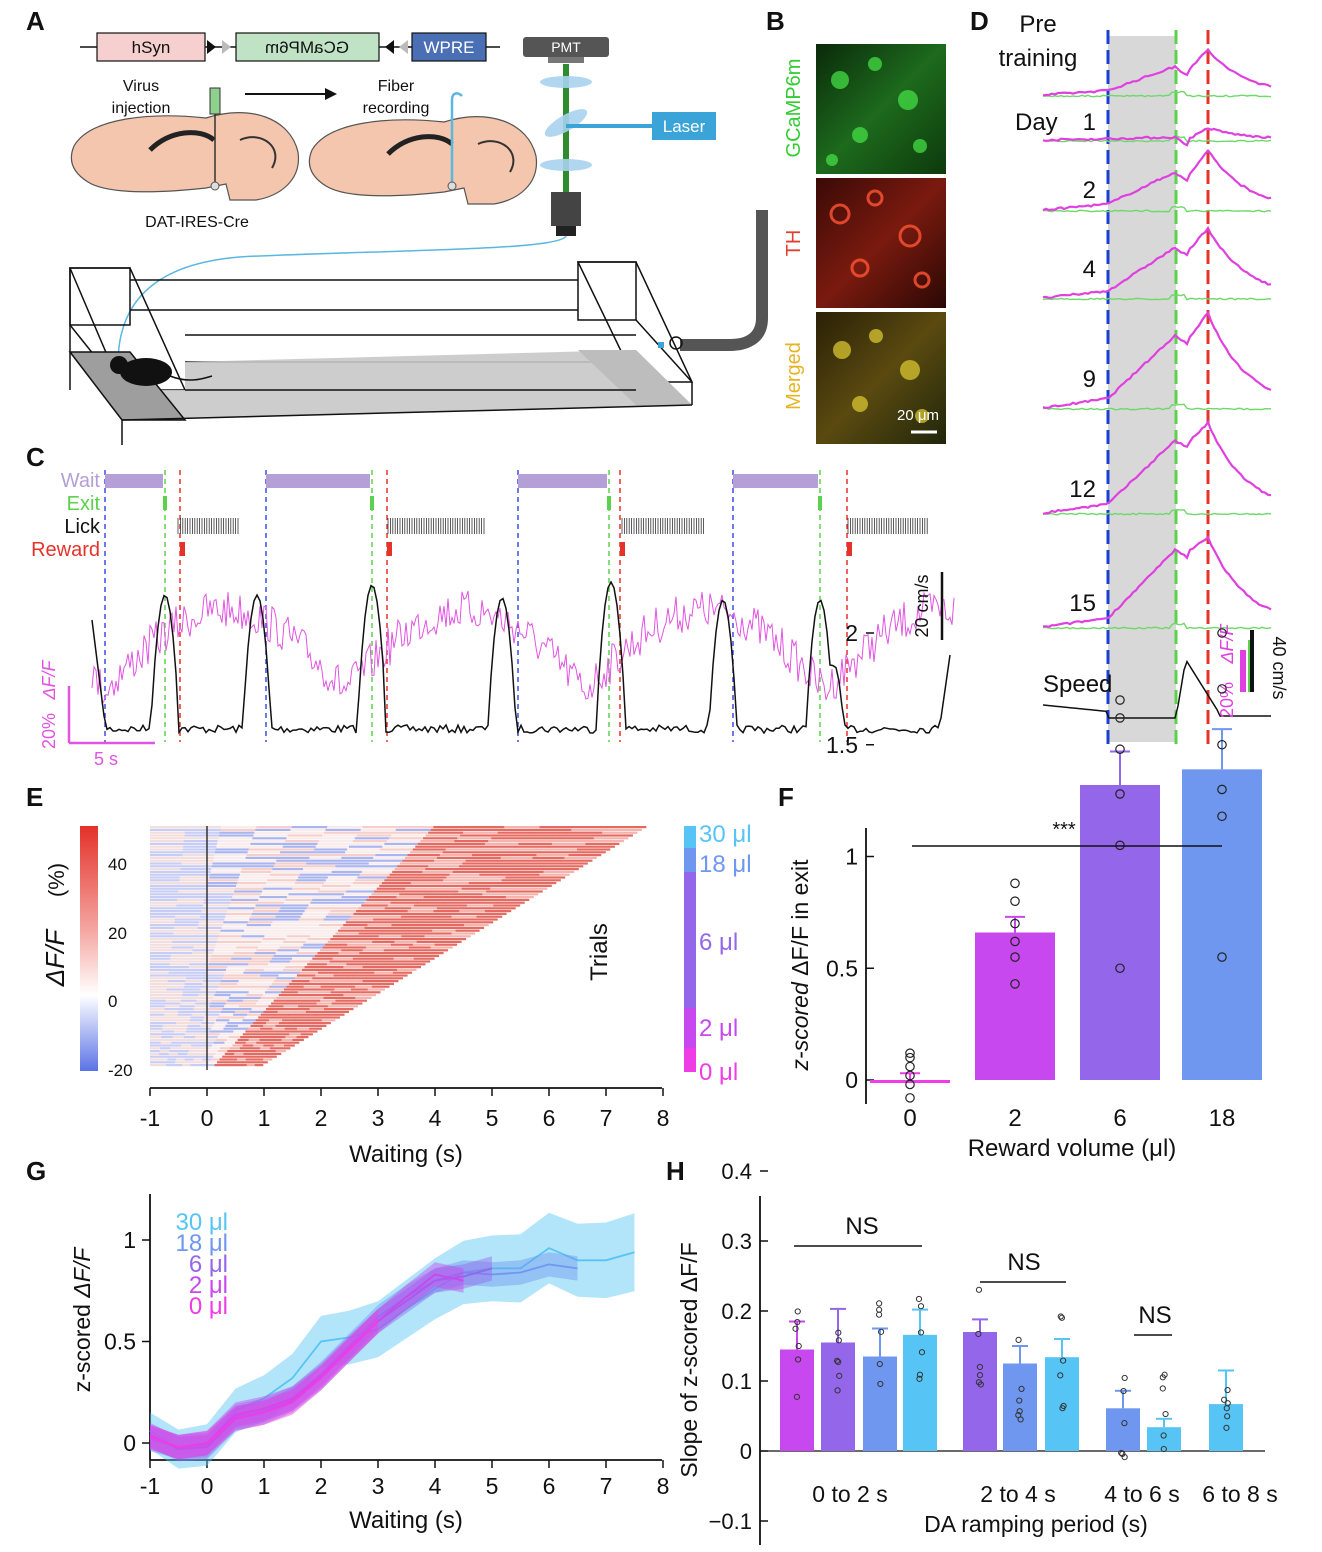 The height and width of the screenshot is (1552, 1322). Describe the element at coordinates (150, 1486) in the screenshot. I see `g-x-tick: -1` at that location.